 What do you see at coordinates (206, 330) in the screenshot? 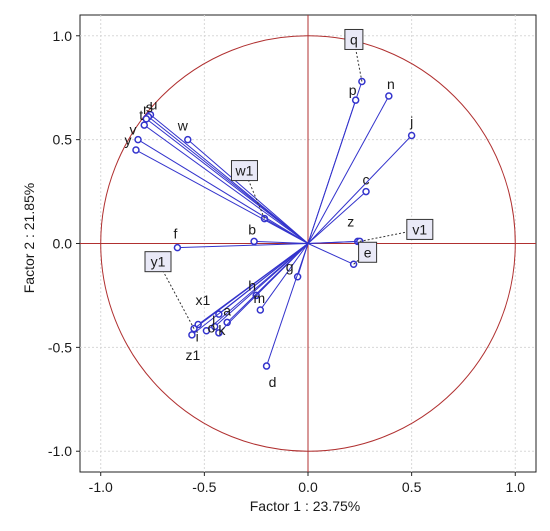
I see `point-o` at bounding box center [206, 330].